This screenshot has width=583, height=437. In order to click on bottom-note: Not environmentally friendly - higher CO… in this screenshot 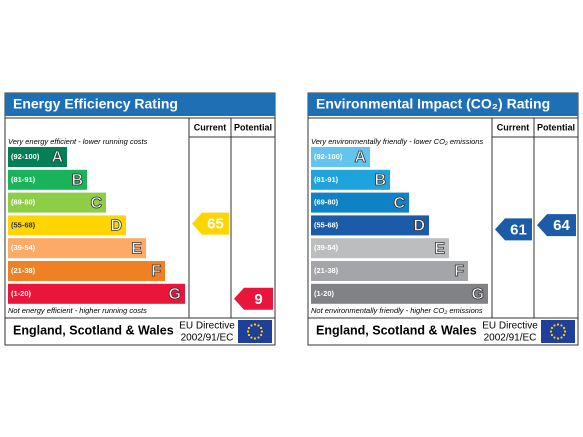, I will do `click(397, 310)`.